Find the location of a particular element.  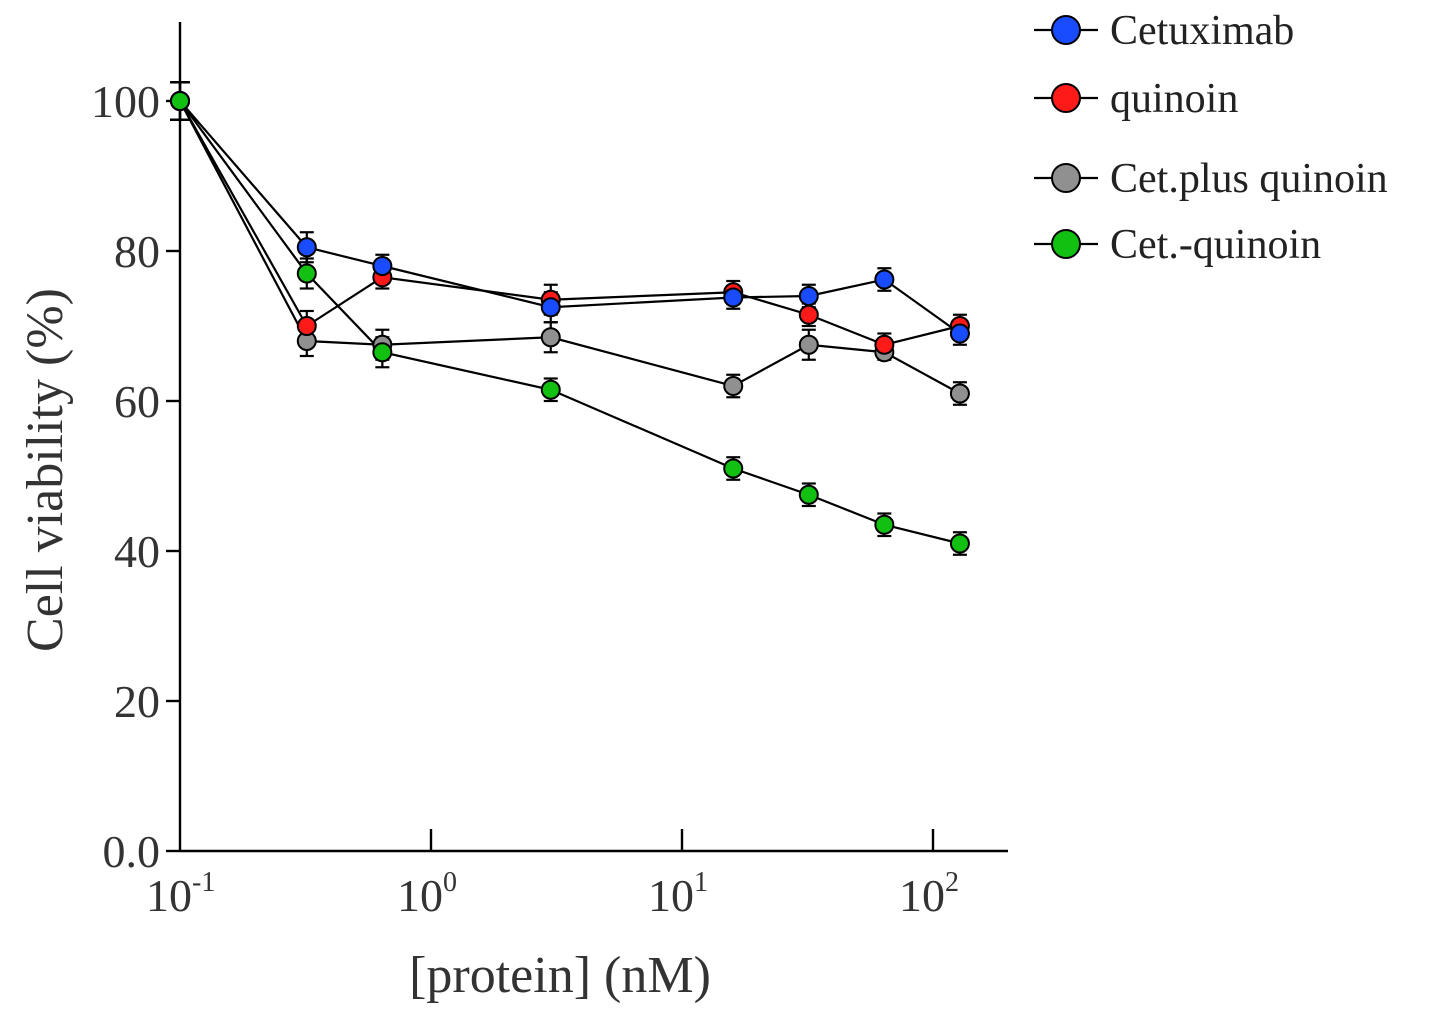

y-tick-label: 40 is located at coordinates (137, 551).